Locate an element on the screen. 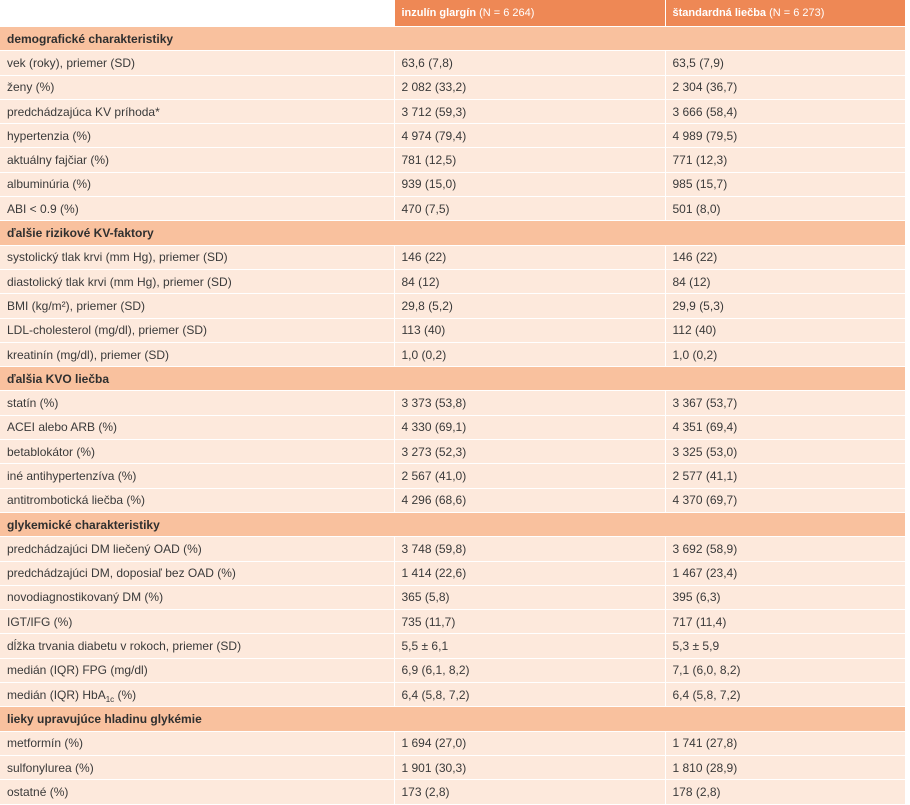 This screenshot has height=805, width=910. row-label-text: novodiagnostikovaný DM (%) is located at coordinates (85, 597).